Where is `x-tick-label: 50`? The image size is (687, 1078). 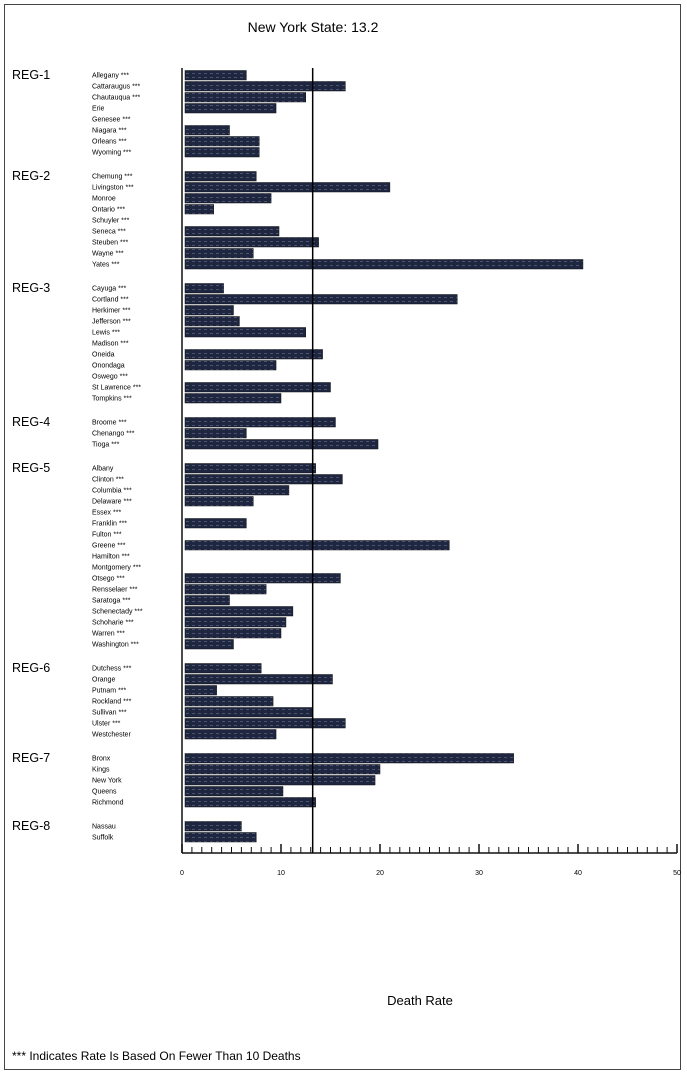
x-tick-label: 50 is located at coordinates (677, 873).